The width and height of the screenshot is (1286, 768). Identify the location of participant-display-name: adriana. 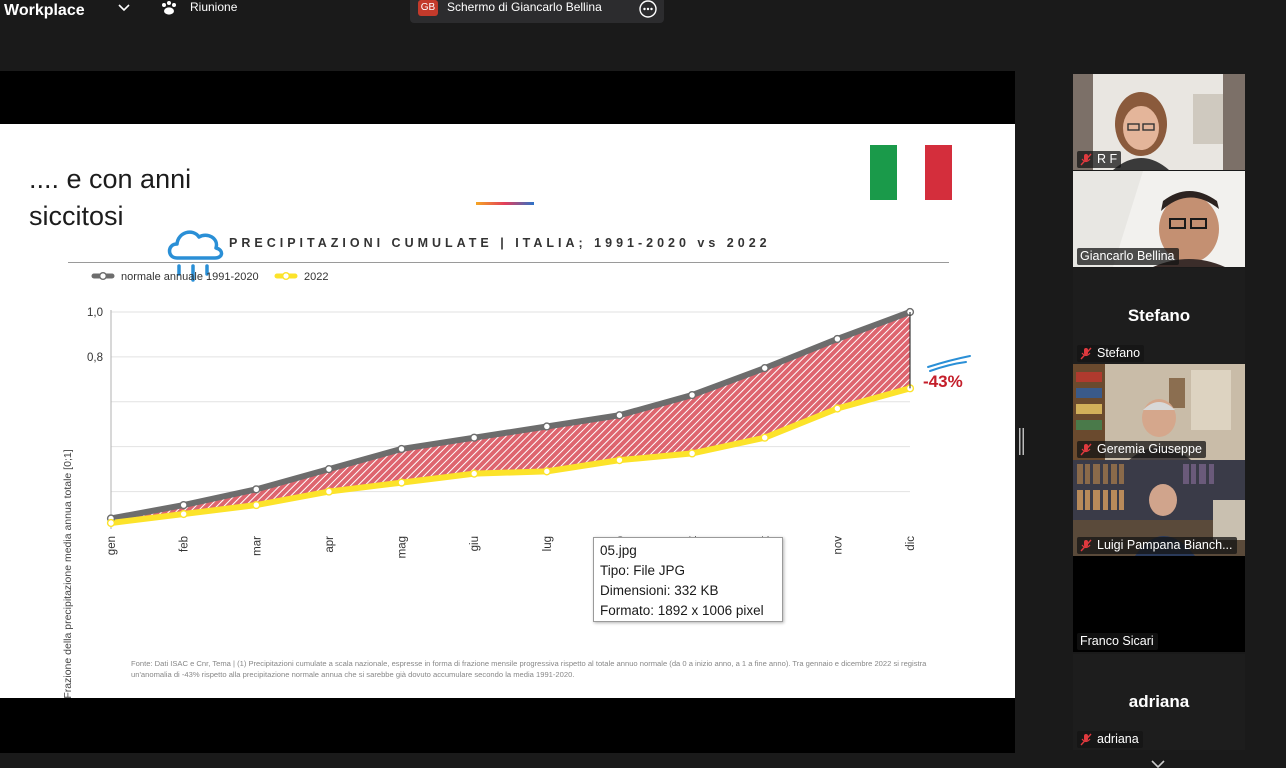
(1159, 701).